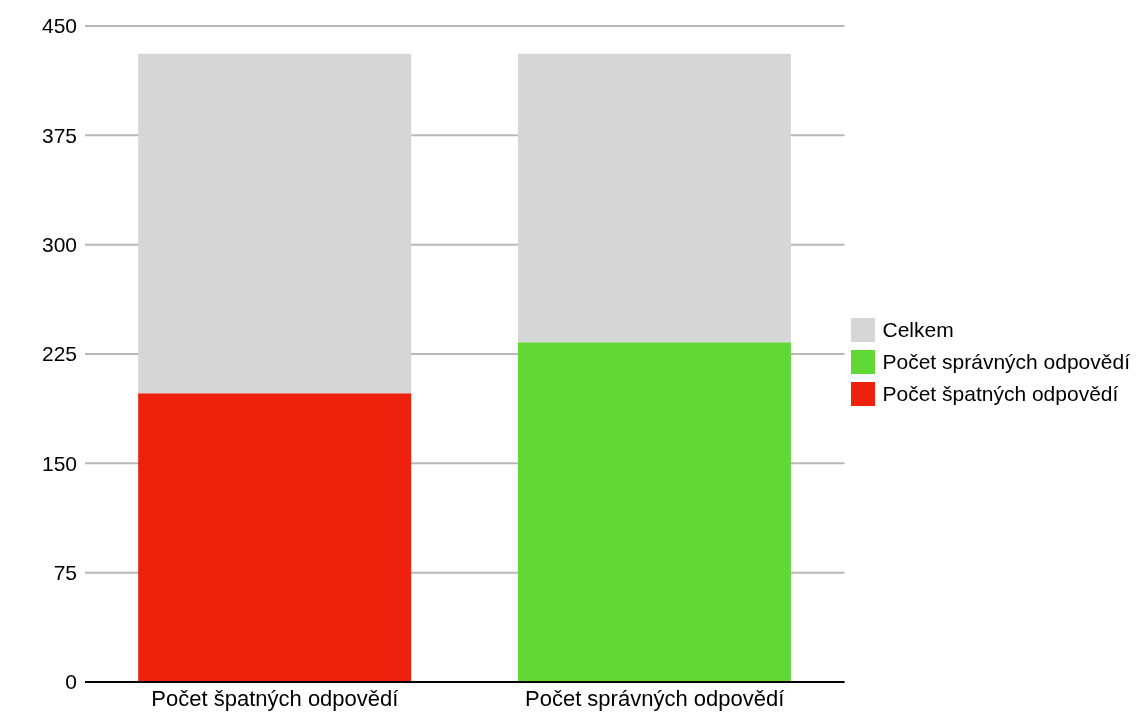  I want to click on y-tick-label: 225, so click(59, 354).